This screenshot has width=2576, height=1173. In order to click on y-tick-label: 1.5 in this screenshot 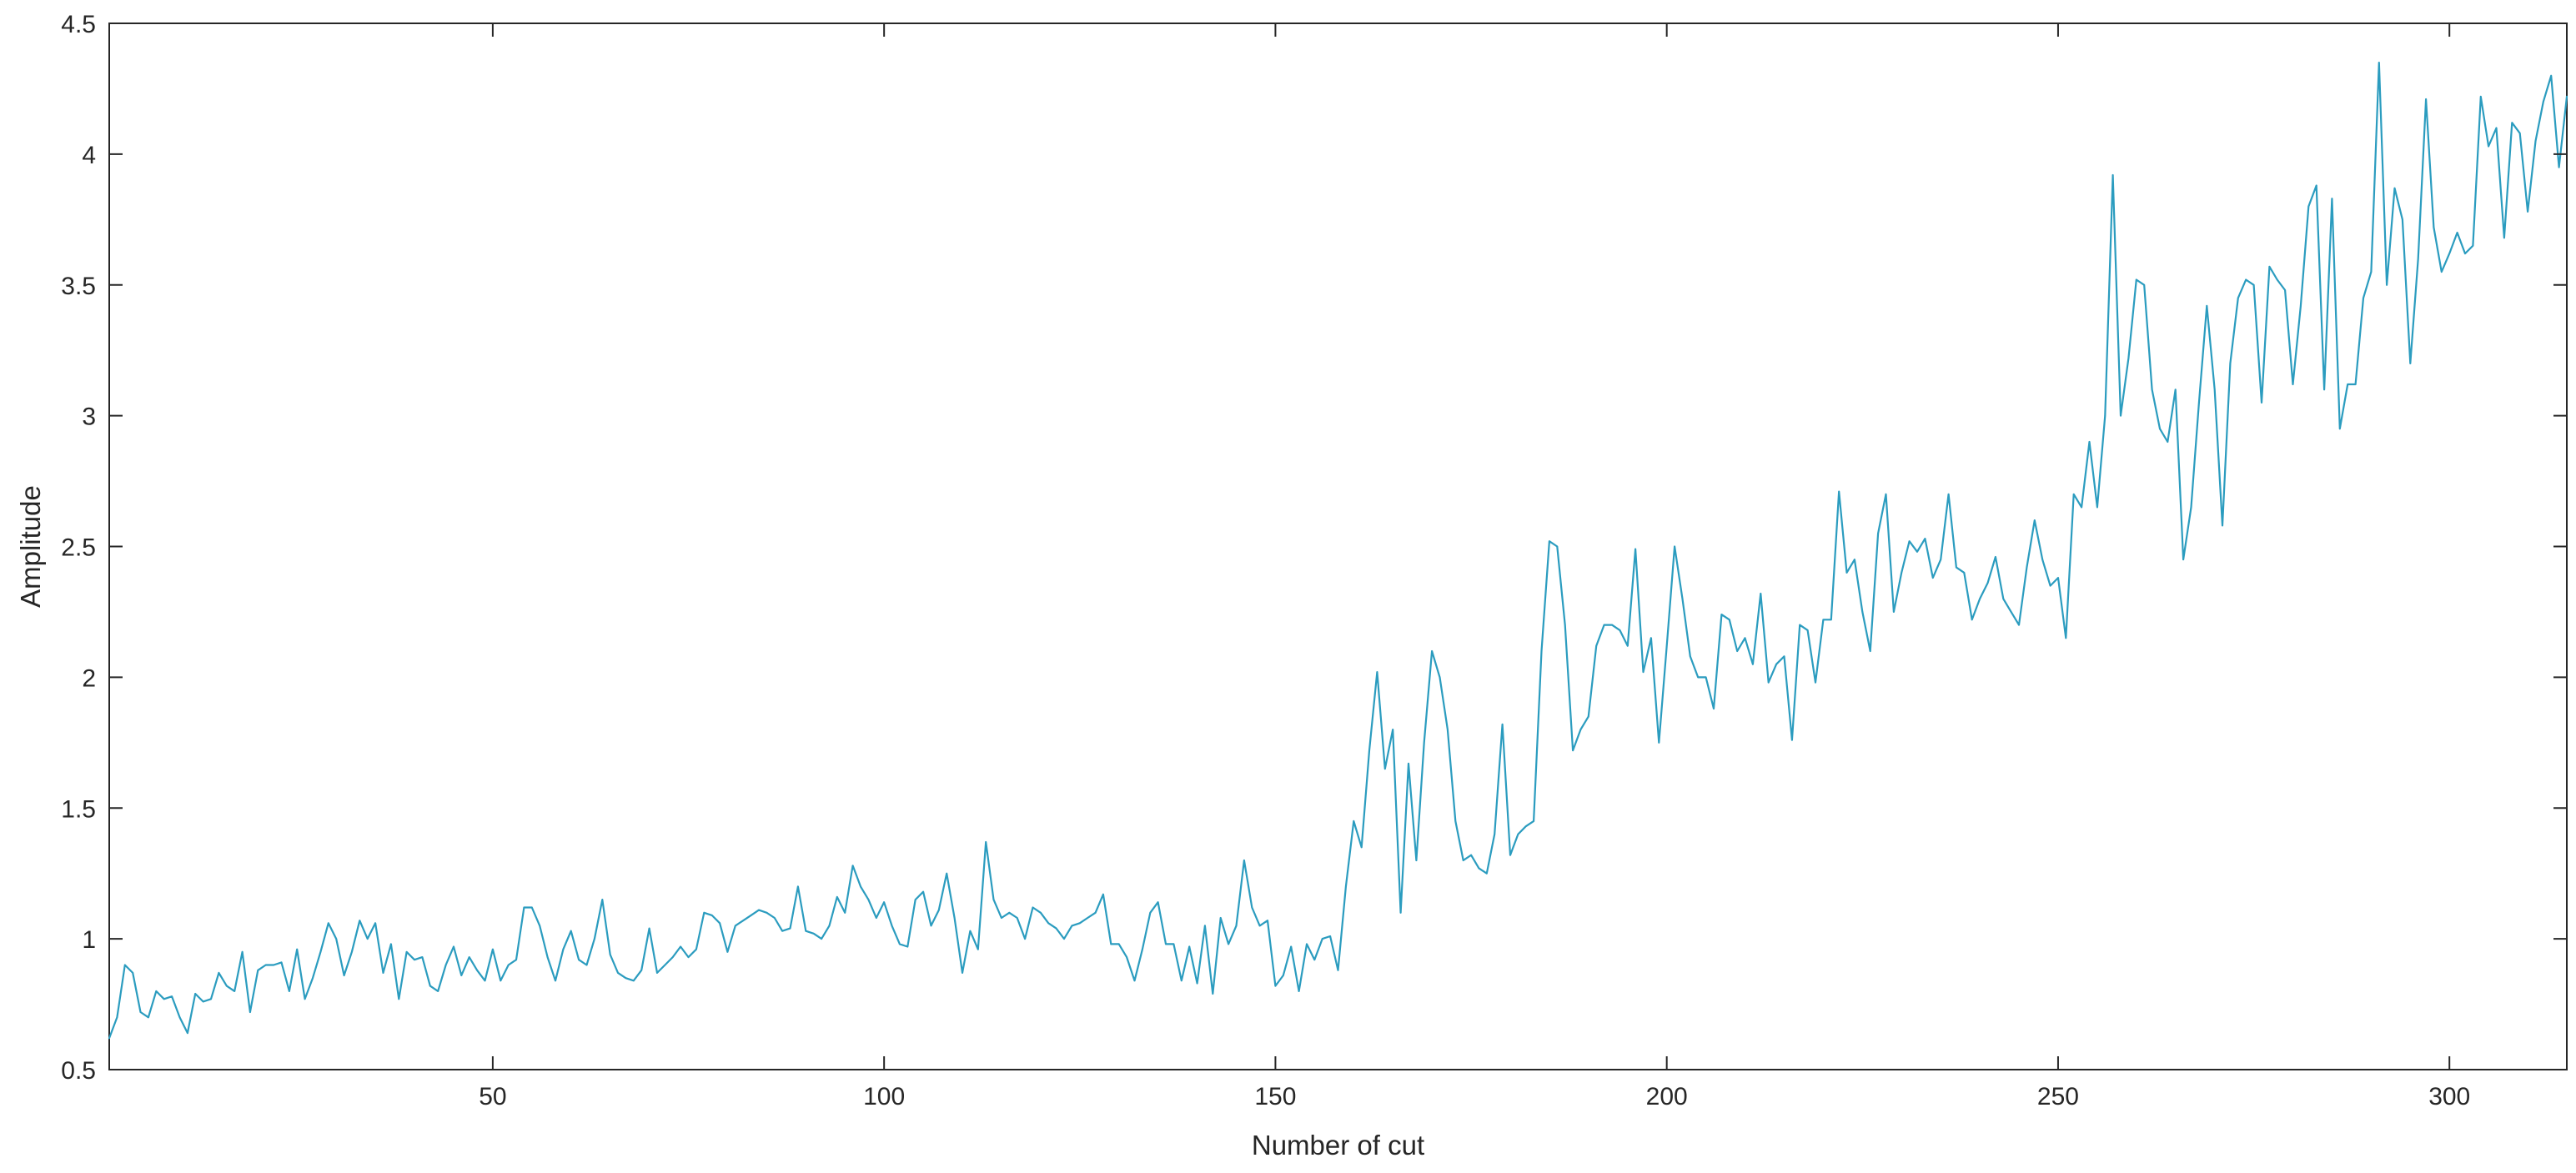, I will do `click(78, 809)`.